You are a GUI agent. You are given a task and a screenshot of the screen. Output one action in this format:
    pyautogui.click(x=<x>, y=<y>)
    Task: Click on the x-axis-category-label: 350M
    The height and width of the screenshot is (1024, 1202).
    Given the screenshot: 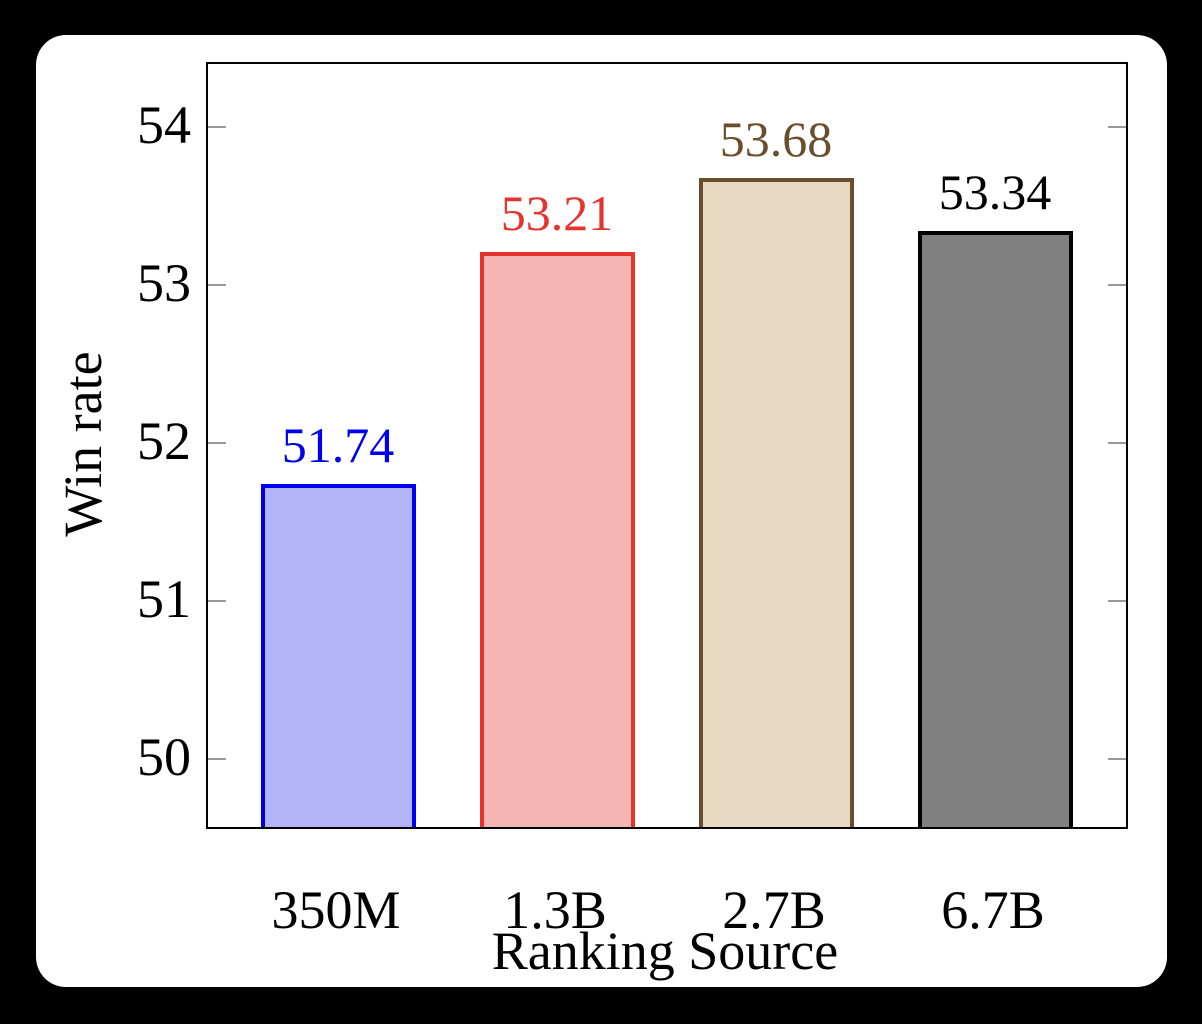 What is the action you would take?
    pyautogui.click(x=336, y=910)
    